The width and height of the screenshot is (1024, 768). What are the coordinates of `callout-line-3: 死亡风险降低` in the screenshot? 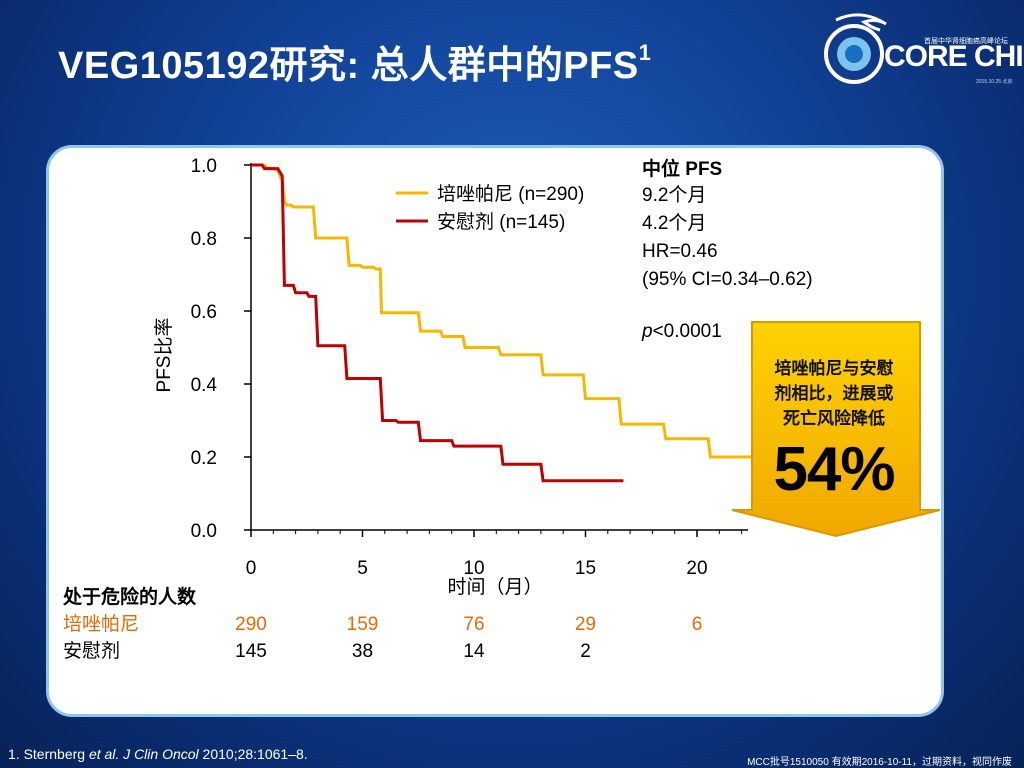 It's located at (834, 418).